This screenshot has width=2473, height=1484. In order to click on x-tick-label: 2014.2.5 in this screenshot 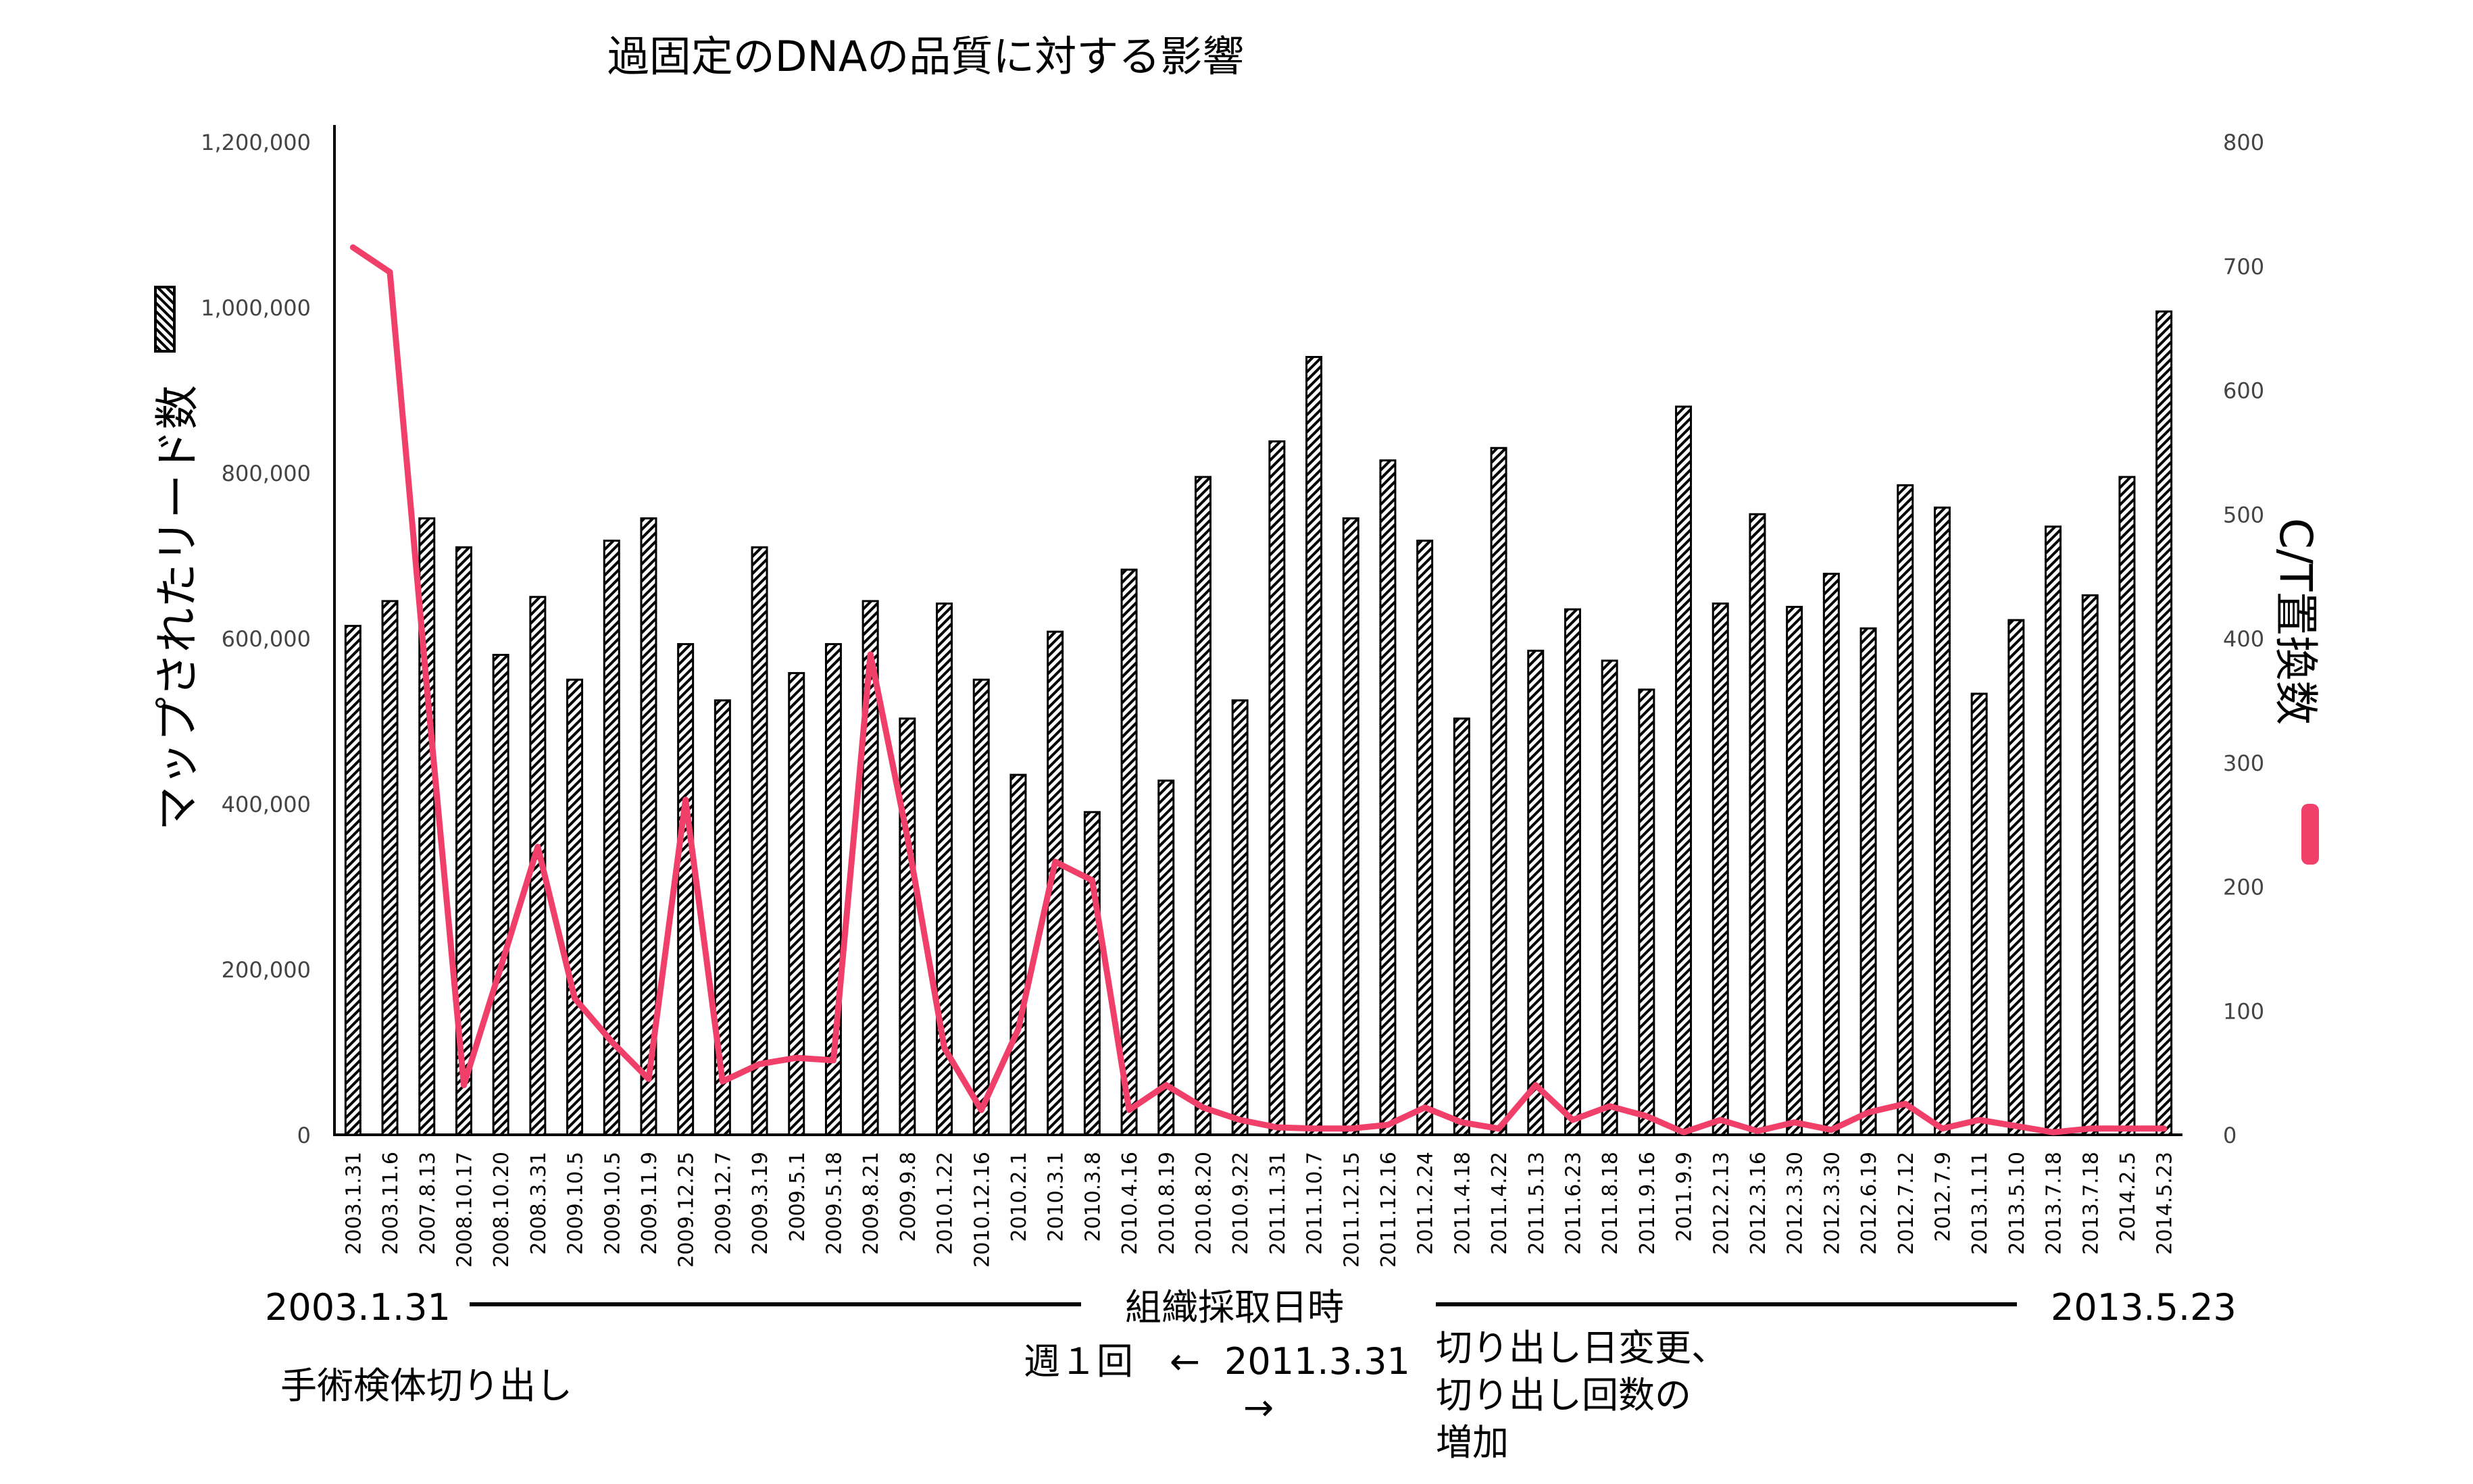, I will do `click(2128, 1197)`.